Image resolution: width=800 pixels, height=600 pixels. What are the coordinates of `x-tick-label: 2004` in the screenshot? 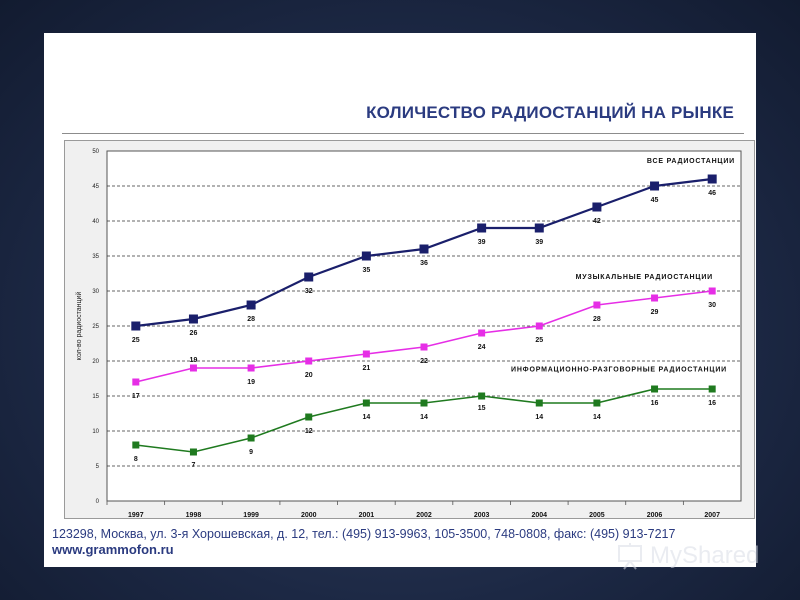 It's located at (539, 515).